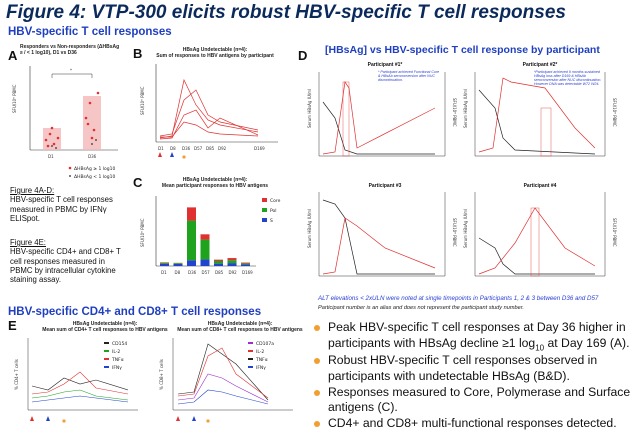 This screenshot has width=640, height=440. What do you see at coordinates (92, 123) in the screenshot?
I see `panel-a-bar-d36` at bounding box center [92, 123].